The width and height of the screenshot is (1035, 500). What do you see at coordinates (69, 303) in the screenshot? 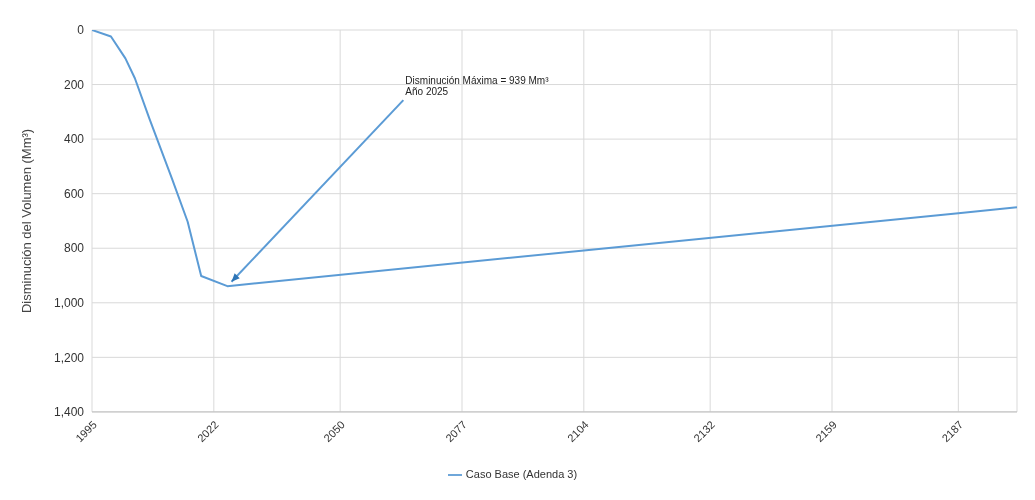
I see `y-tick-label: 1,000` at bounding box center [69, 303].